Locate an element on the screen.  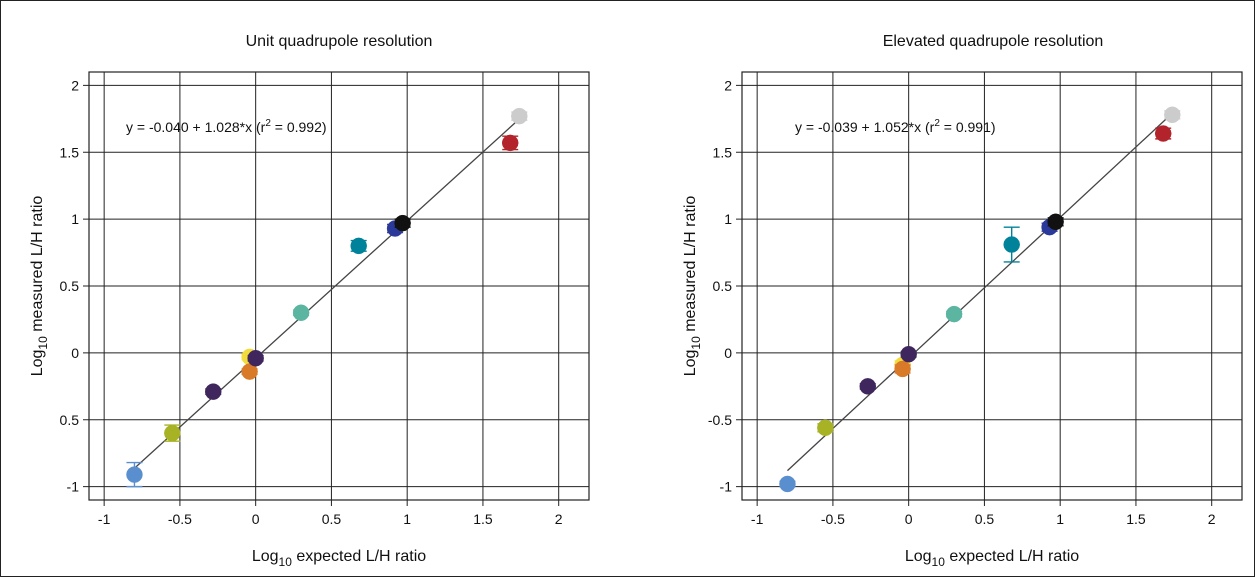
regression-equation: y = -0.039 + 1.052*x (r2 = 0.991) is located at coordinates (895, 126).